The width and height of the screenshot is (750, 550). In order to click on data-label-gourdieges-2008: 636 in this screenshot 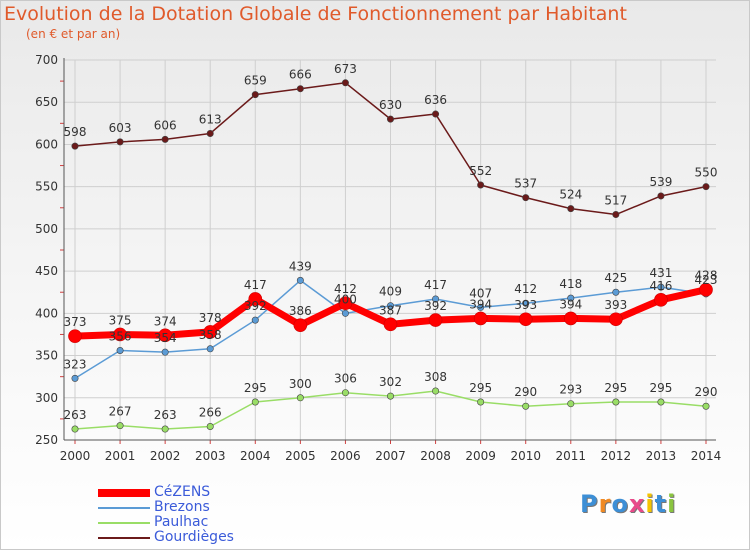, I will do `click(435, 100)`.